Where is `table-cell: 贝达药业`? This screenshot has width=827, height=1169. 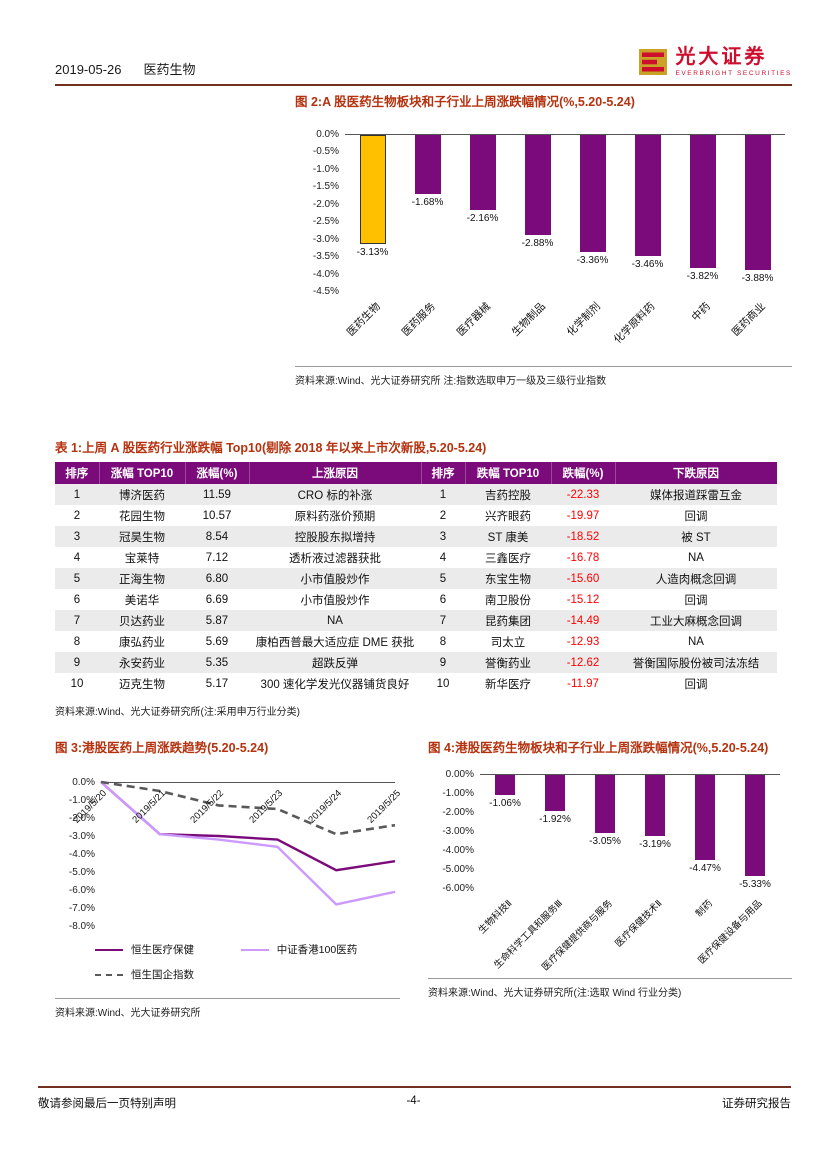
table-cell: 贝达药业 is located at coordinates (142, 620).